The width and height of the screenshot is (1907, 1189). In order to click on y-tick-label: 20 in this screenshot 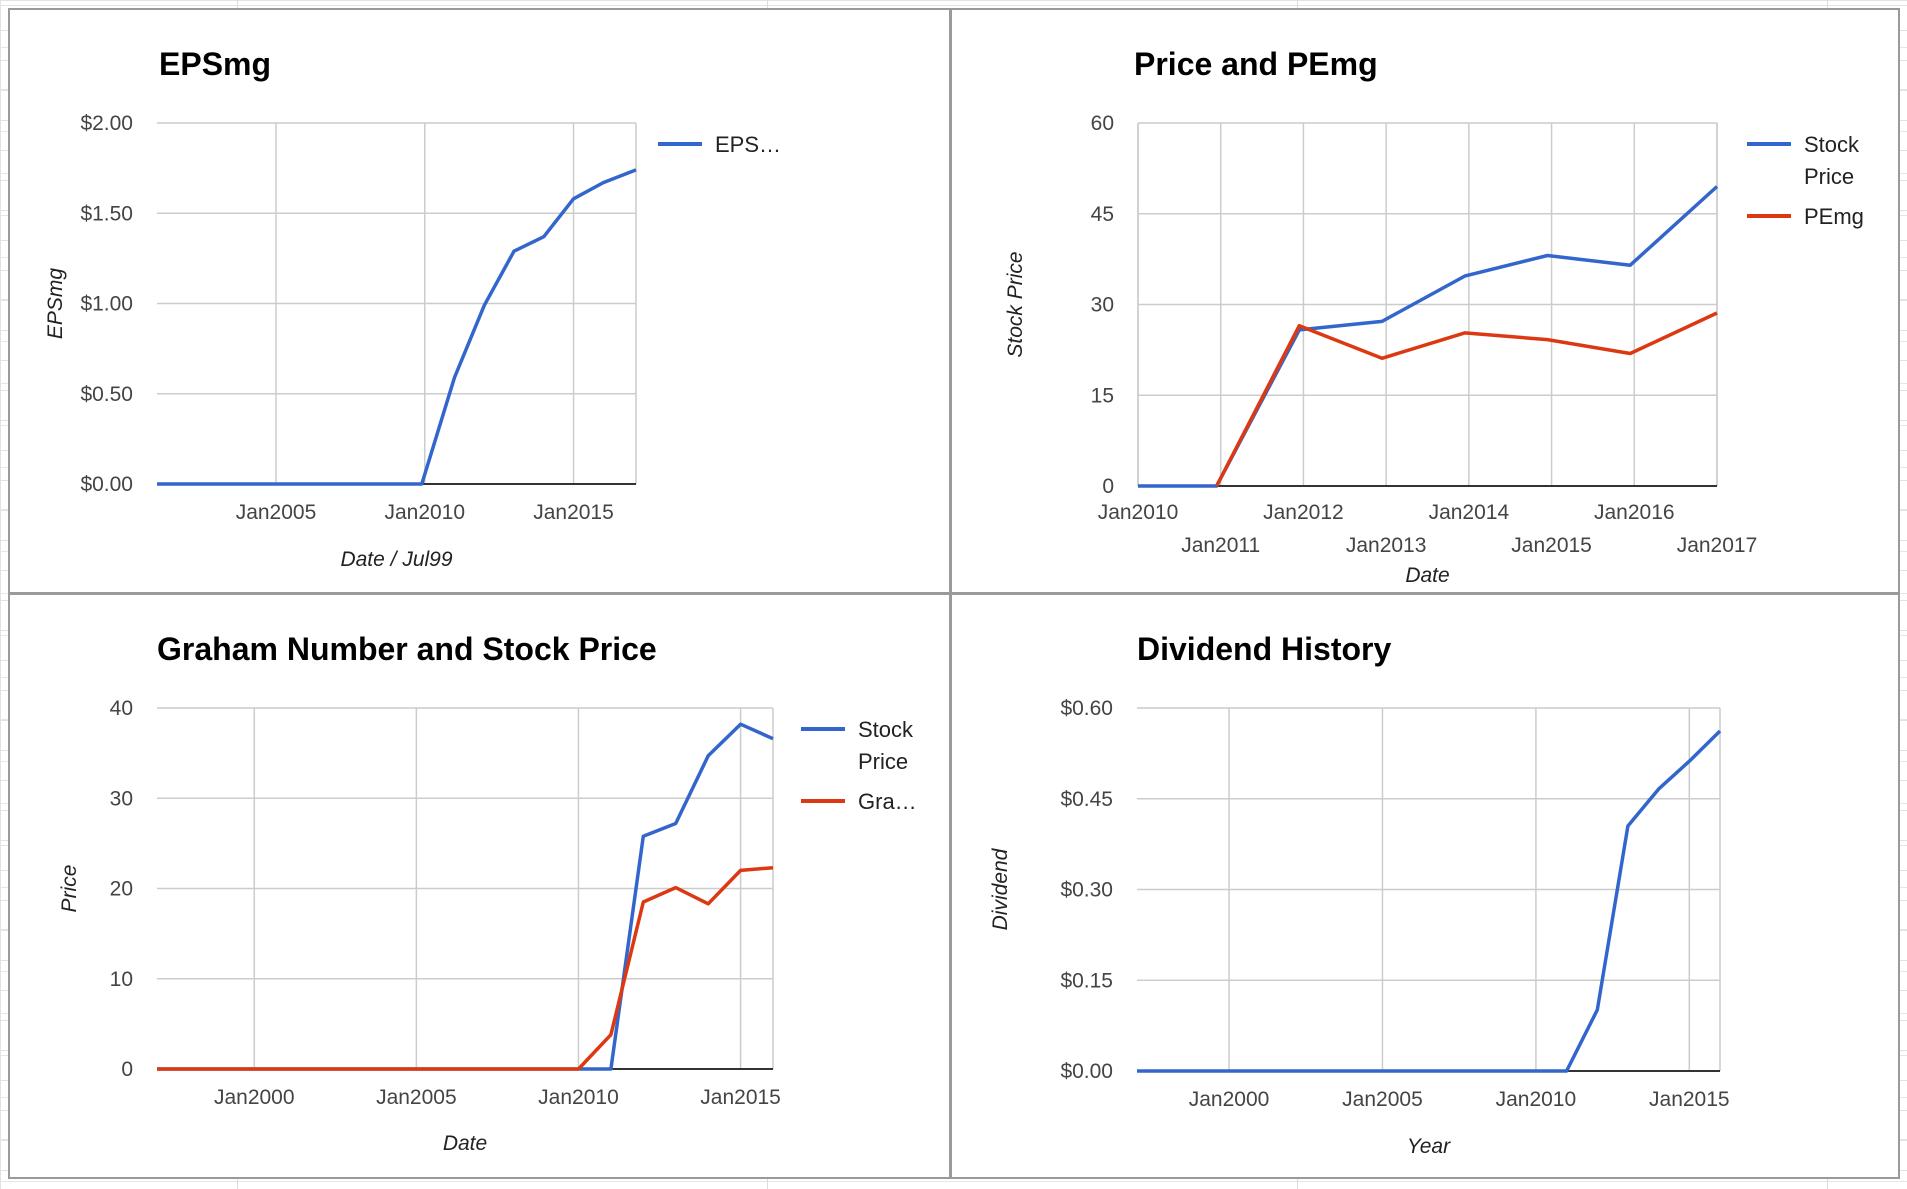, I will do `click(121, 889)`.